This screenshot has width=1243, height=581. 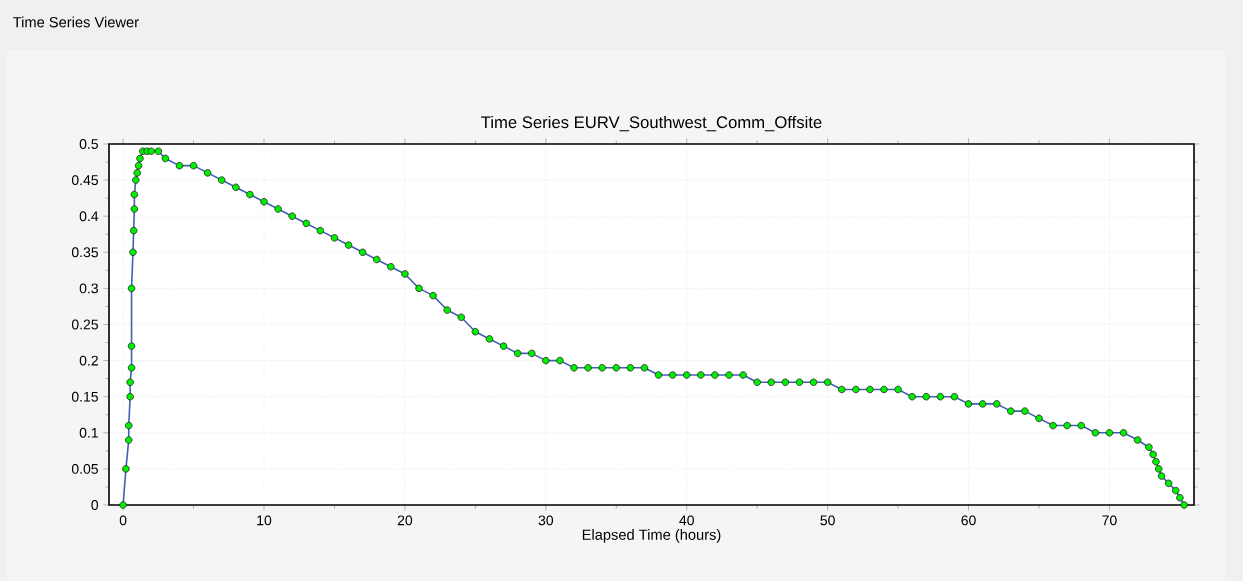 I want to click on x-tick-label: 70, so click(x=1109, y=520).